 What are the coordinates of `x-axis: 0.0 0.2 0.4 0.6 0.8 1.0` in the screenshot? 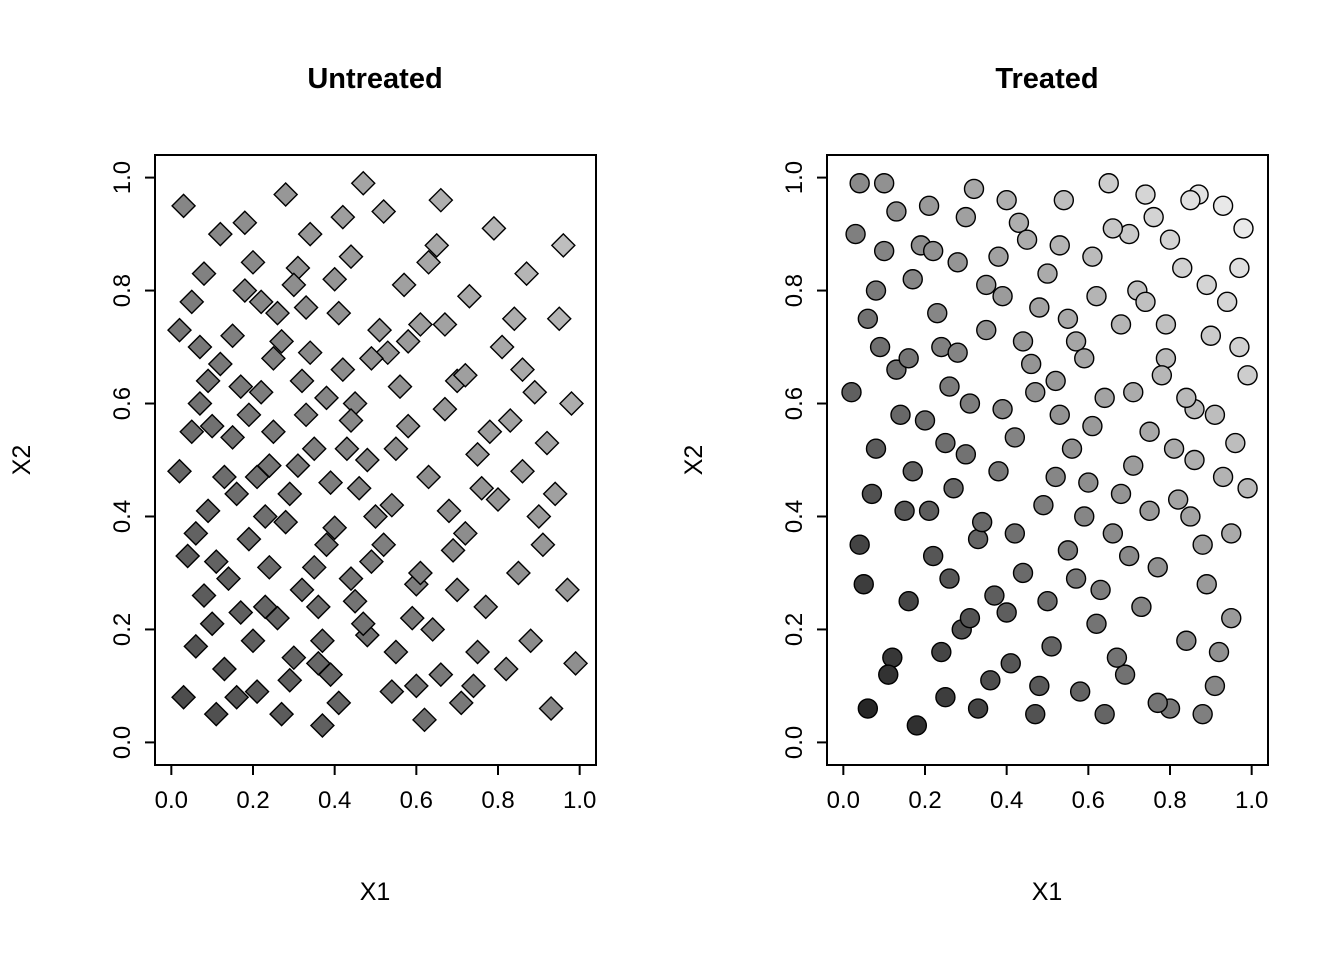 It's located at (1047, 789).